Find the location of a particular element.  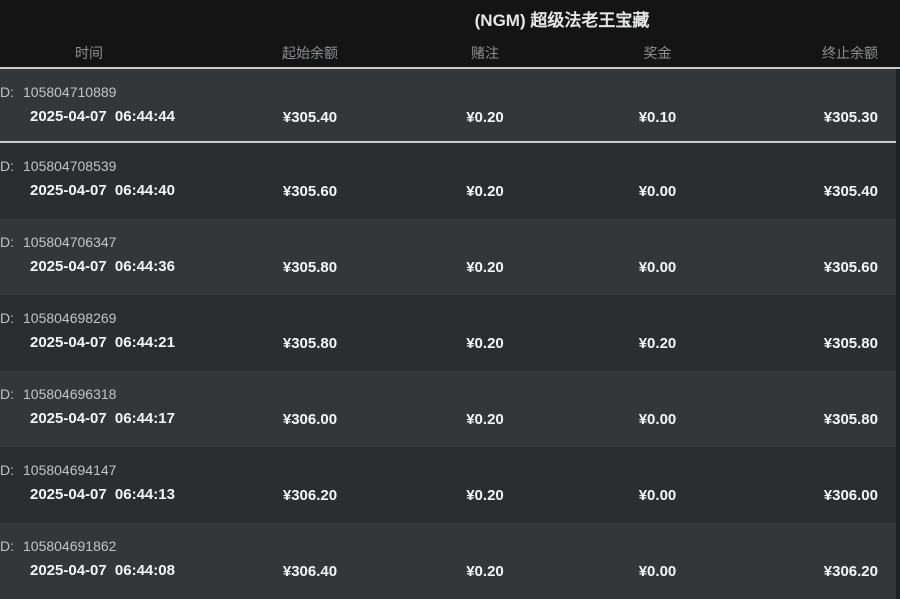

time-cell: D: 105804696318 2025-04-07 06:44:17 is located at coordinates (100, 409).